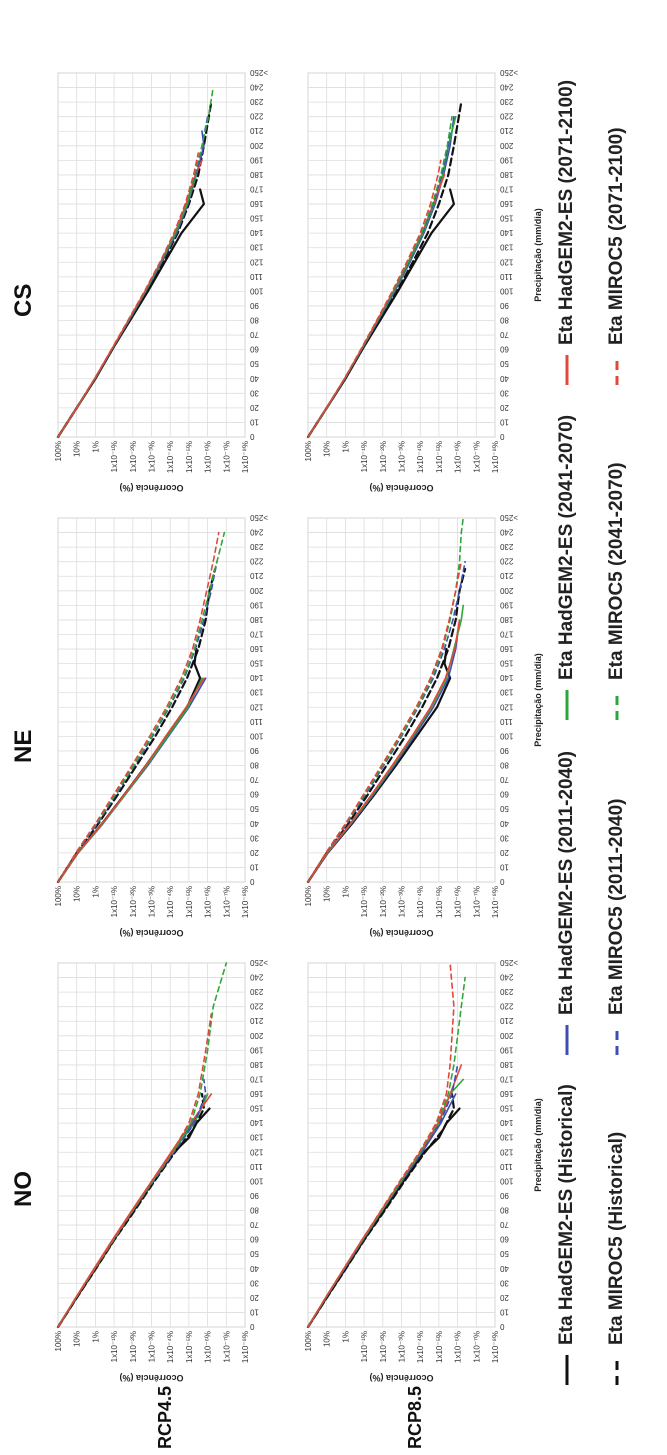 Image resolution: width=667 pixels, height=1455 pixels. I want to click on legend-label: Eta HadGEM2-ES (2041-2070), so click(566, 547).